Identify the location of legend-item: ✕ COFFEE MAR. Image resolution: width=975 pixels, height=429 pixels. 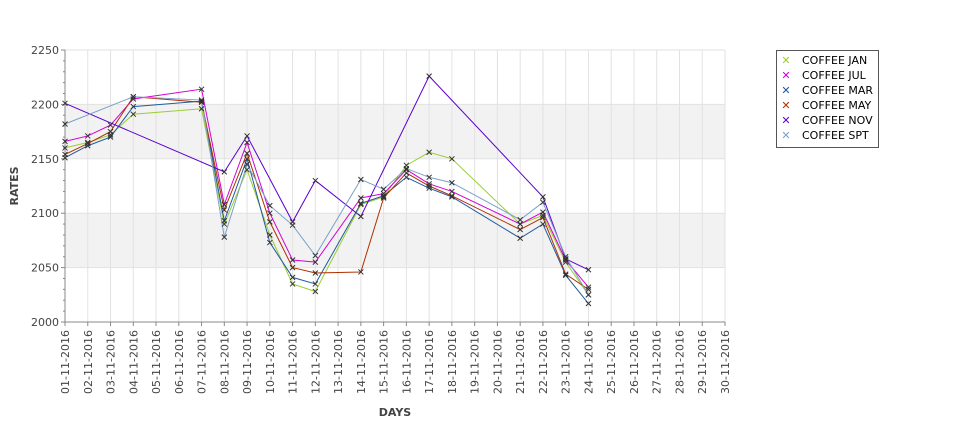
(827, 91).